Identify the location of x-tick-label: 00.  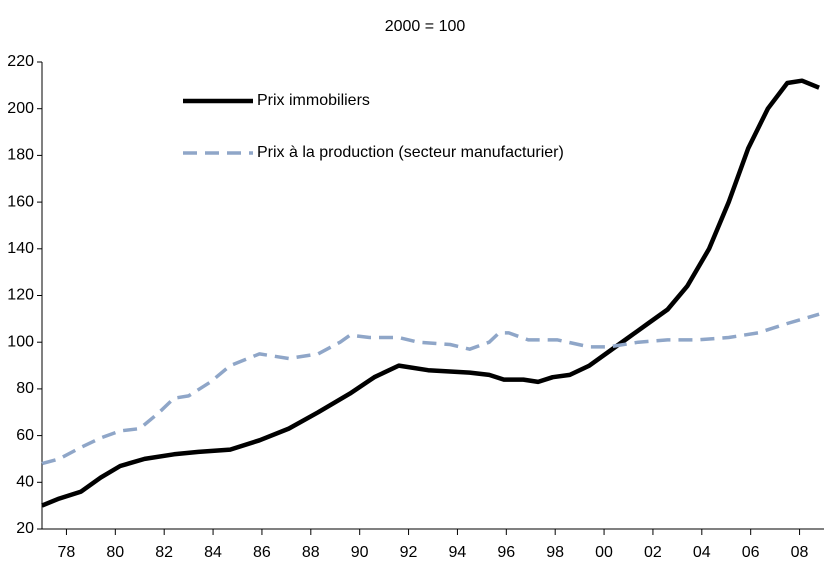
(604, 552).